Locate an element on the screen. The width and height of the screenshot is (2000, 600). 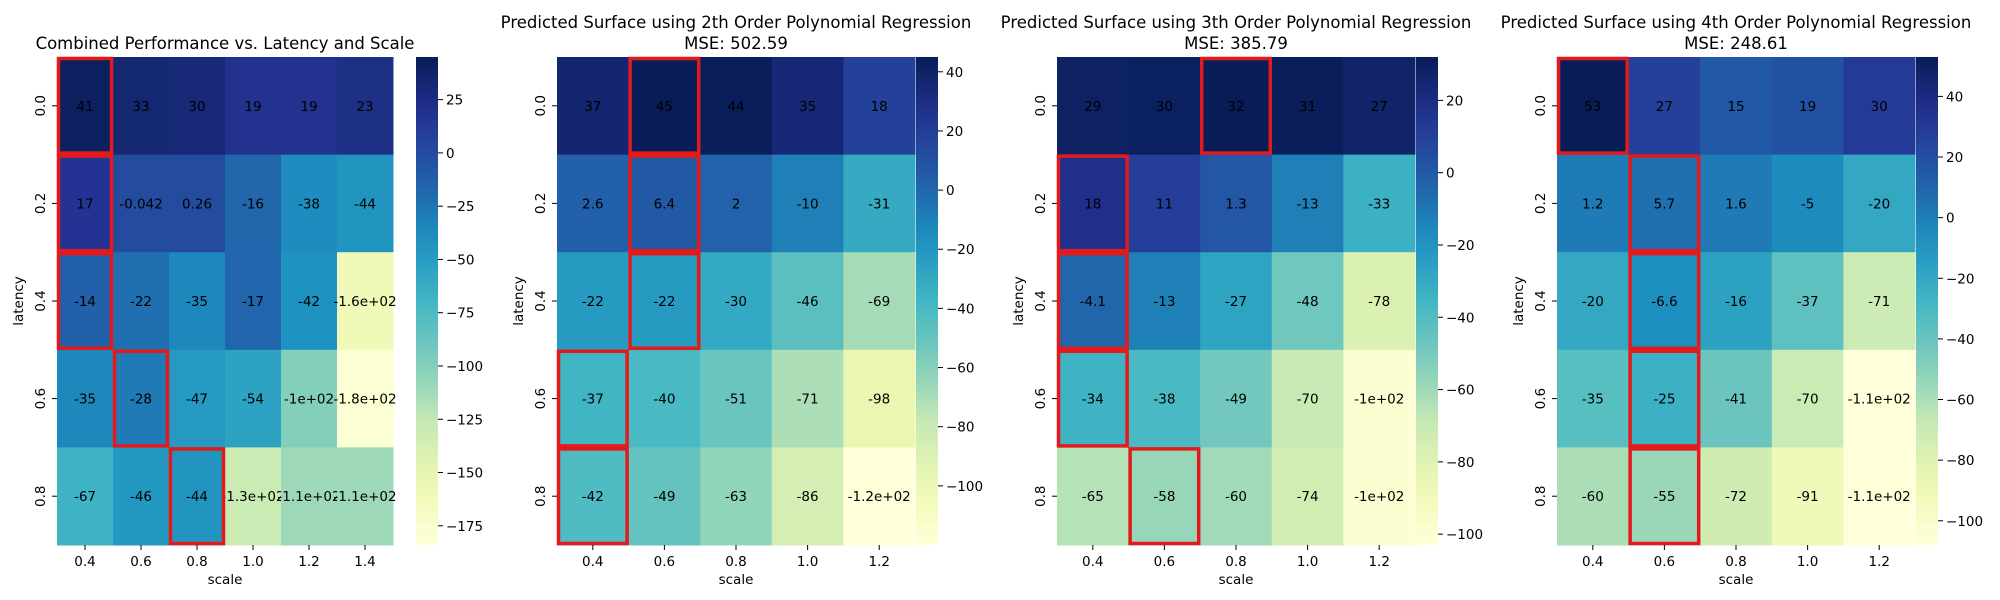
cell-label: -1e+02 is located at coordinates (1379, 400).